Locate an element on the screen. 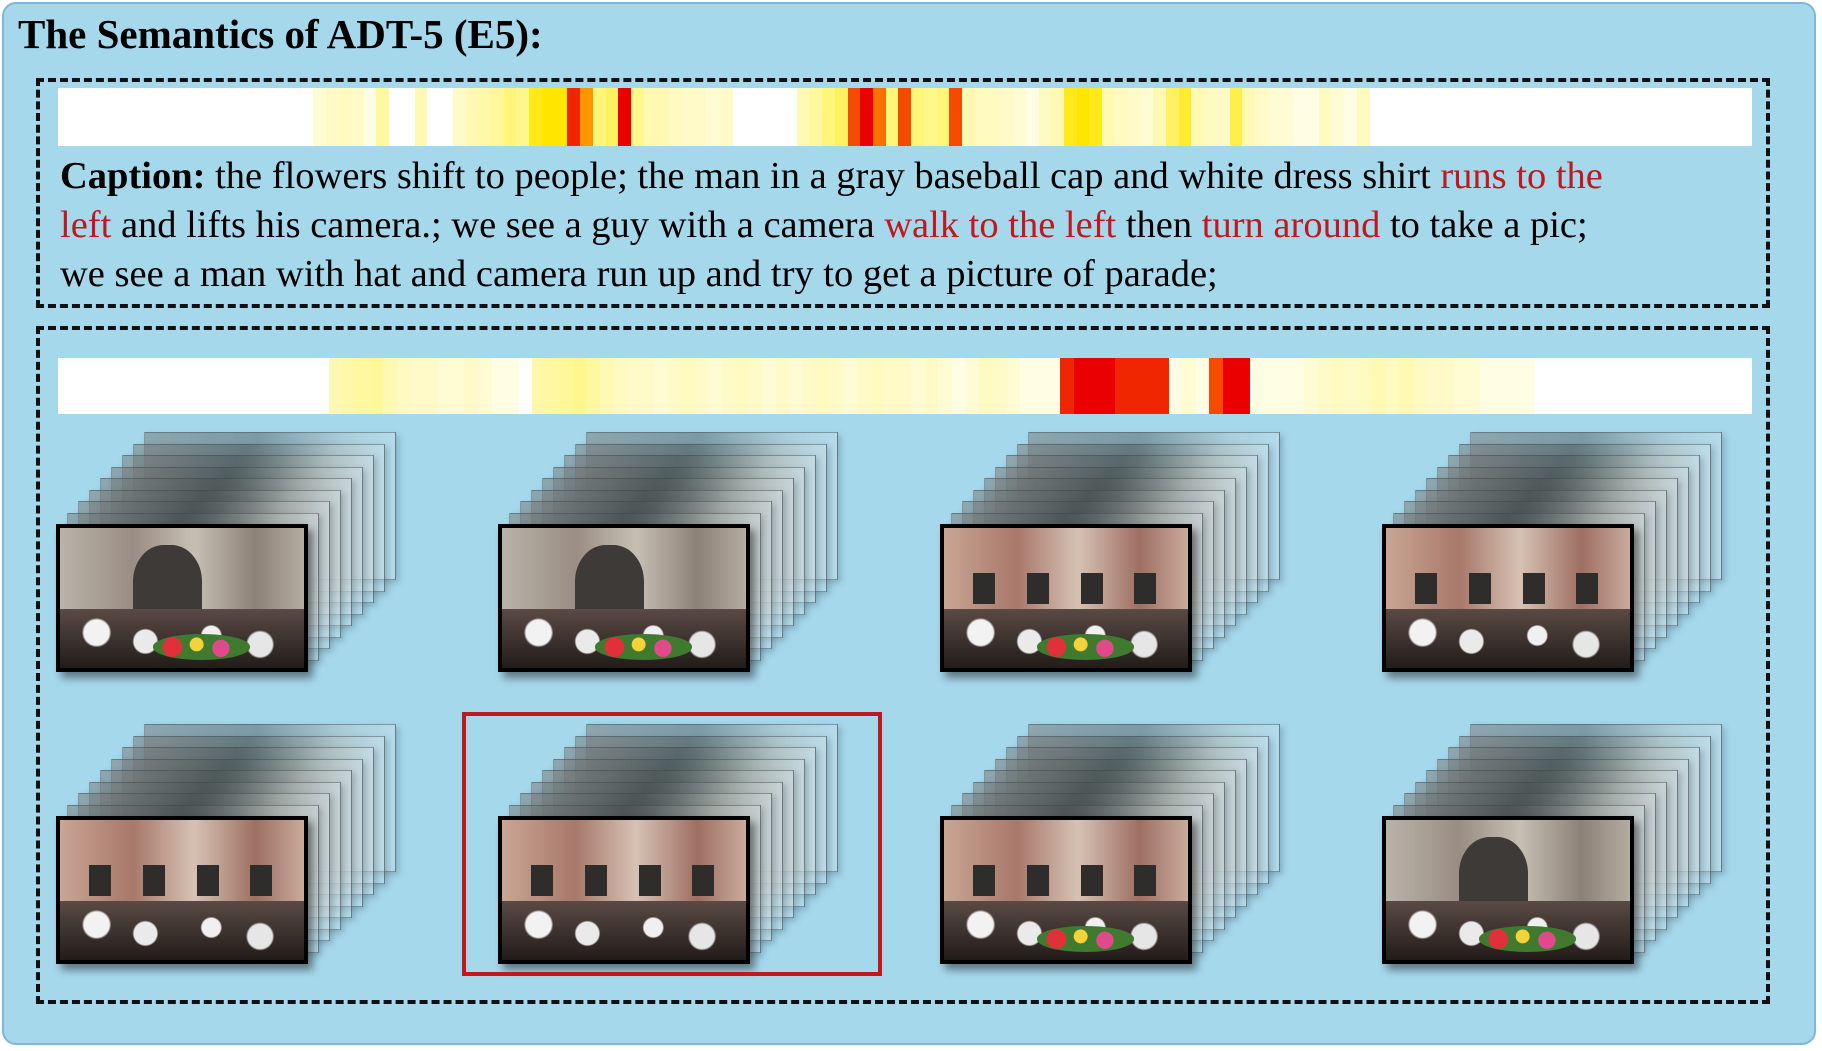  caption-highlight: runs to the is located at coordinates (1521, 176).